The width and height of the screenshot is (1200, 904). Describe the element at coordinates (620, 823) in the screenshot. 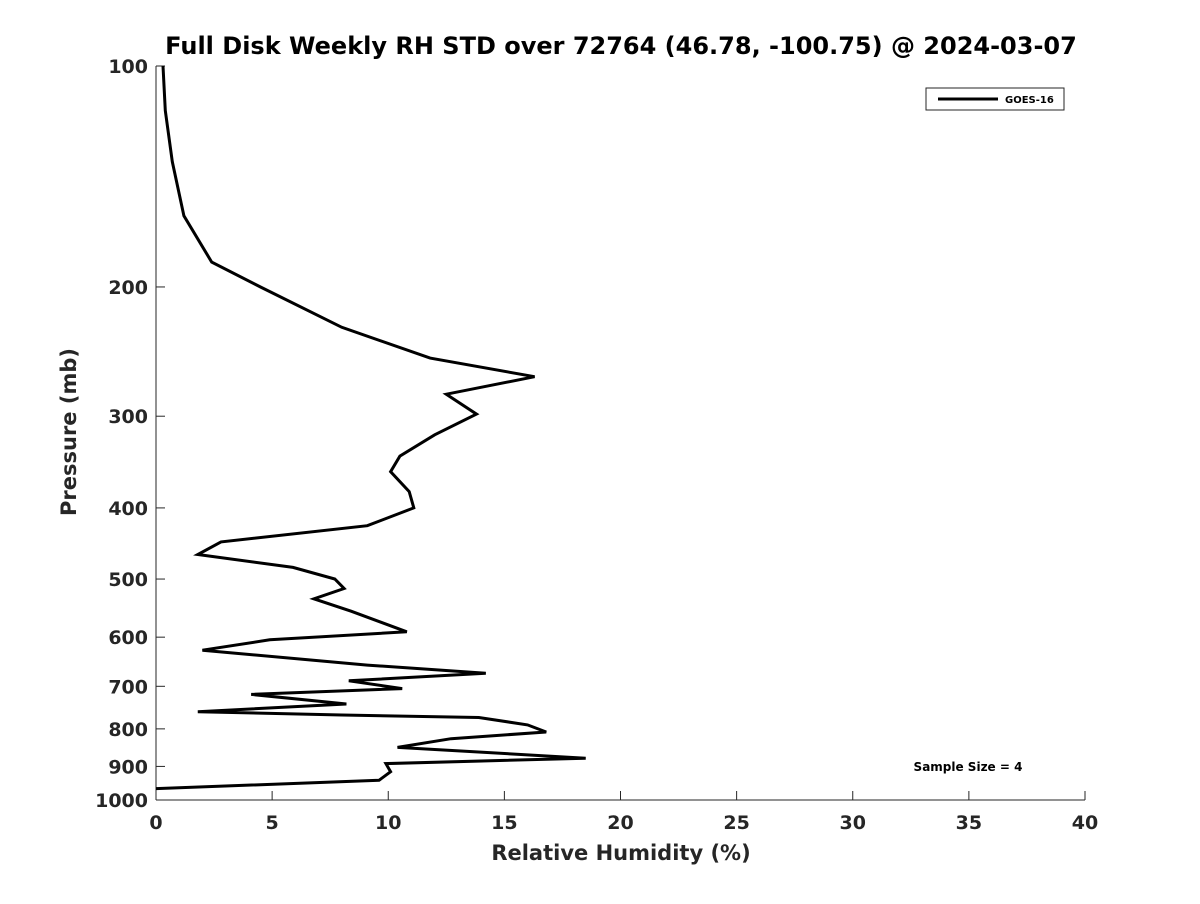

I see `x-tick-label: 20` at that location.